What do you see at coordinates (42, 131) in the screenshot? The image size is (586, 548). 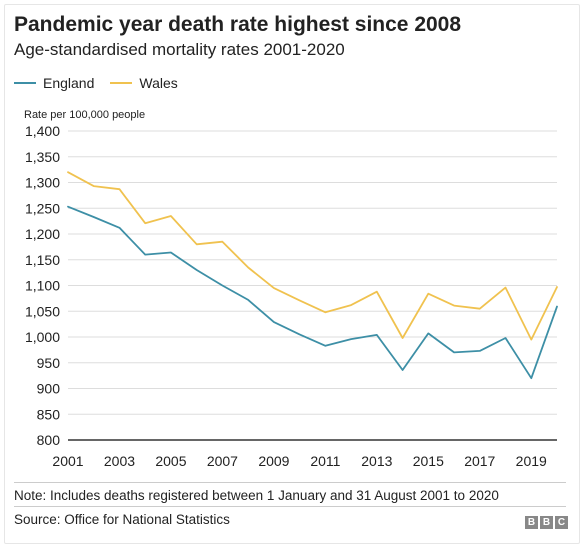 I see `y-tick-label: 1,400` at bounding box center [42, 131].